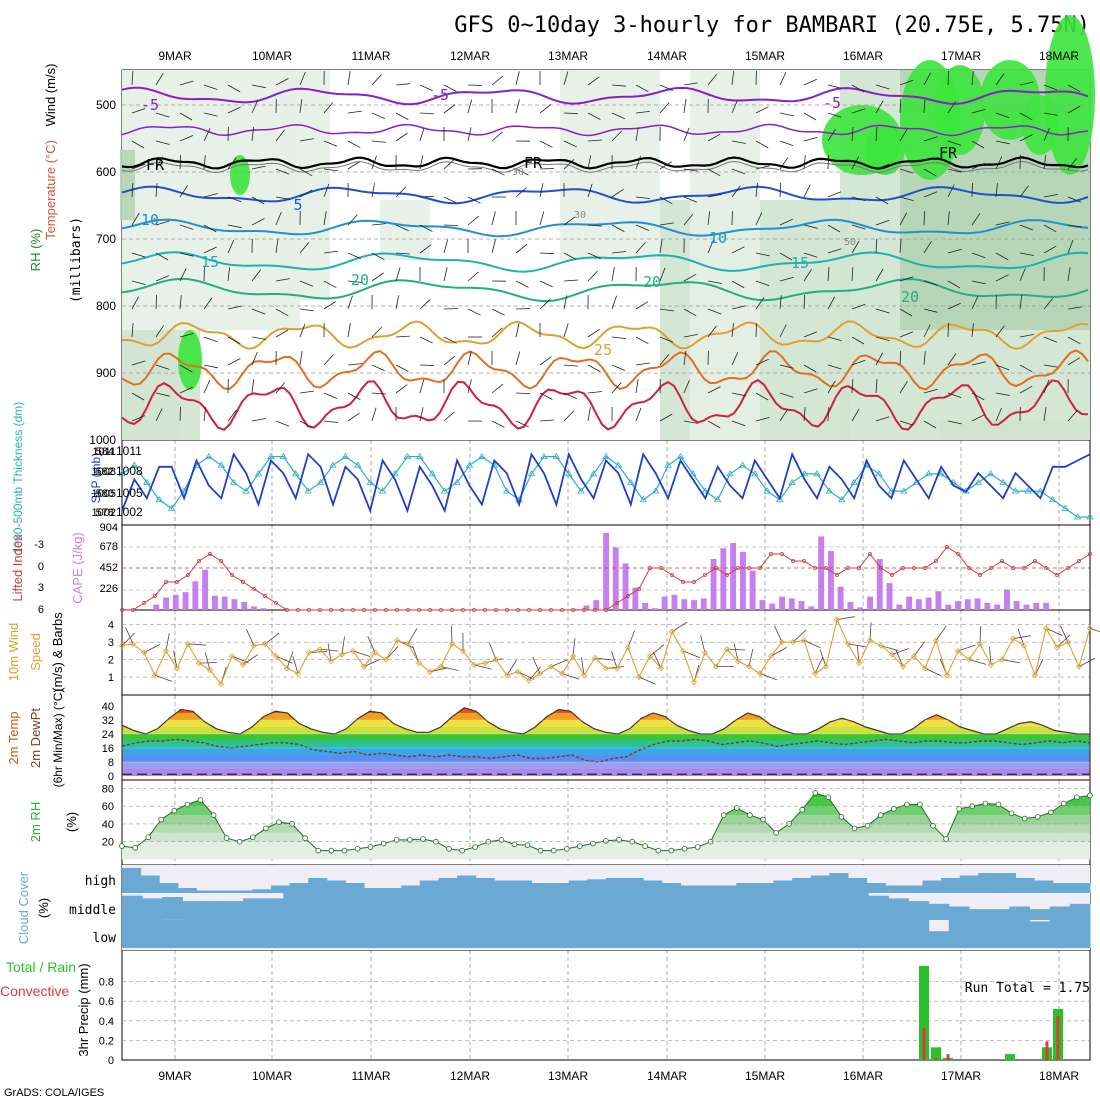 The width and height of the screenshot is (1100, 1100). I want to click on li-point, so click(1002, 561).